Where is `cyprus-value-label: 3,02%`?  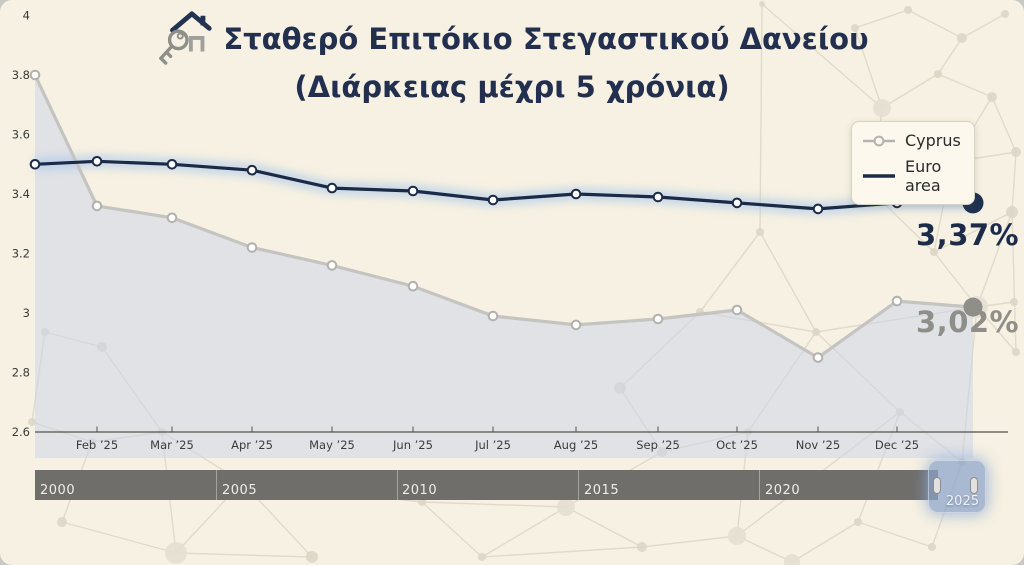
cyprus-value-label: 3,02% is located at coordinates (968, 322).